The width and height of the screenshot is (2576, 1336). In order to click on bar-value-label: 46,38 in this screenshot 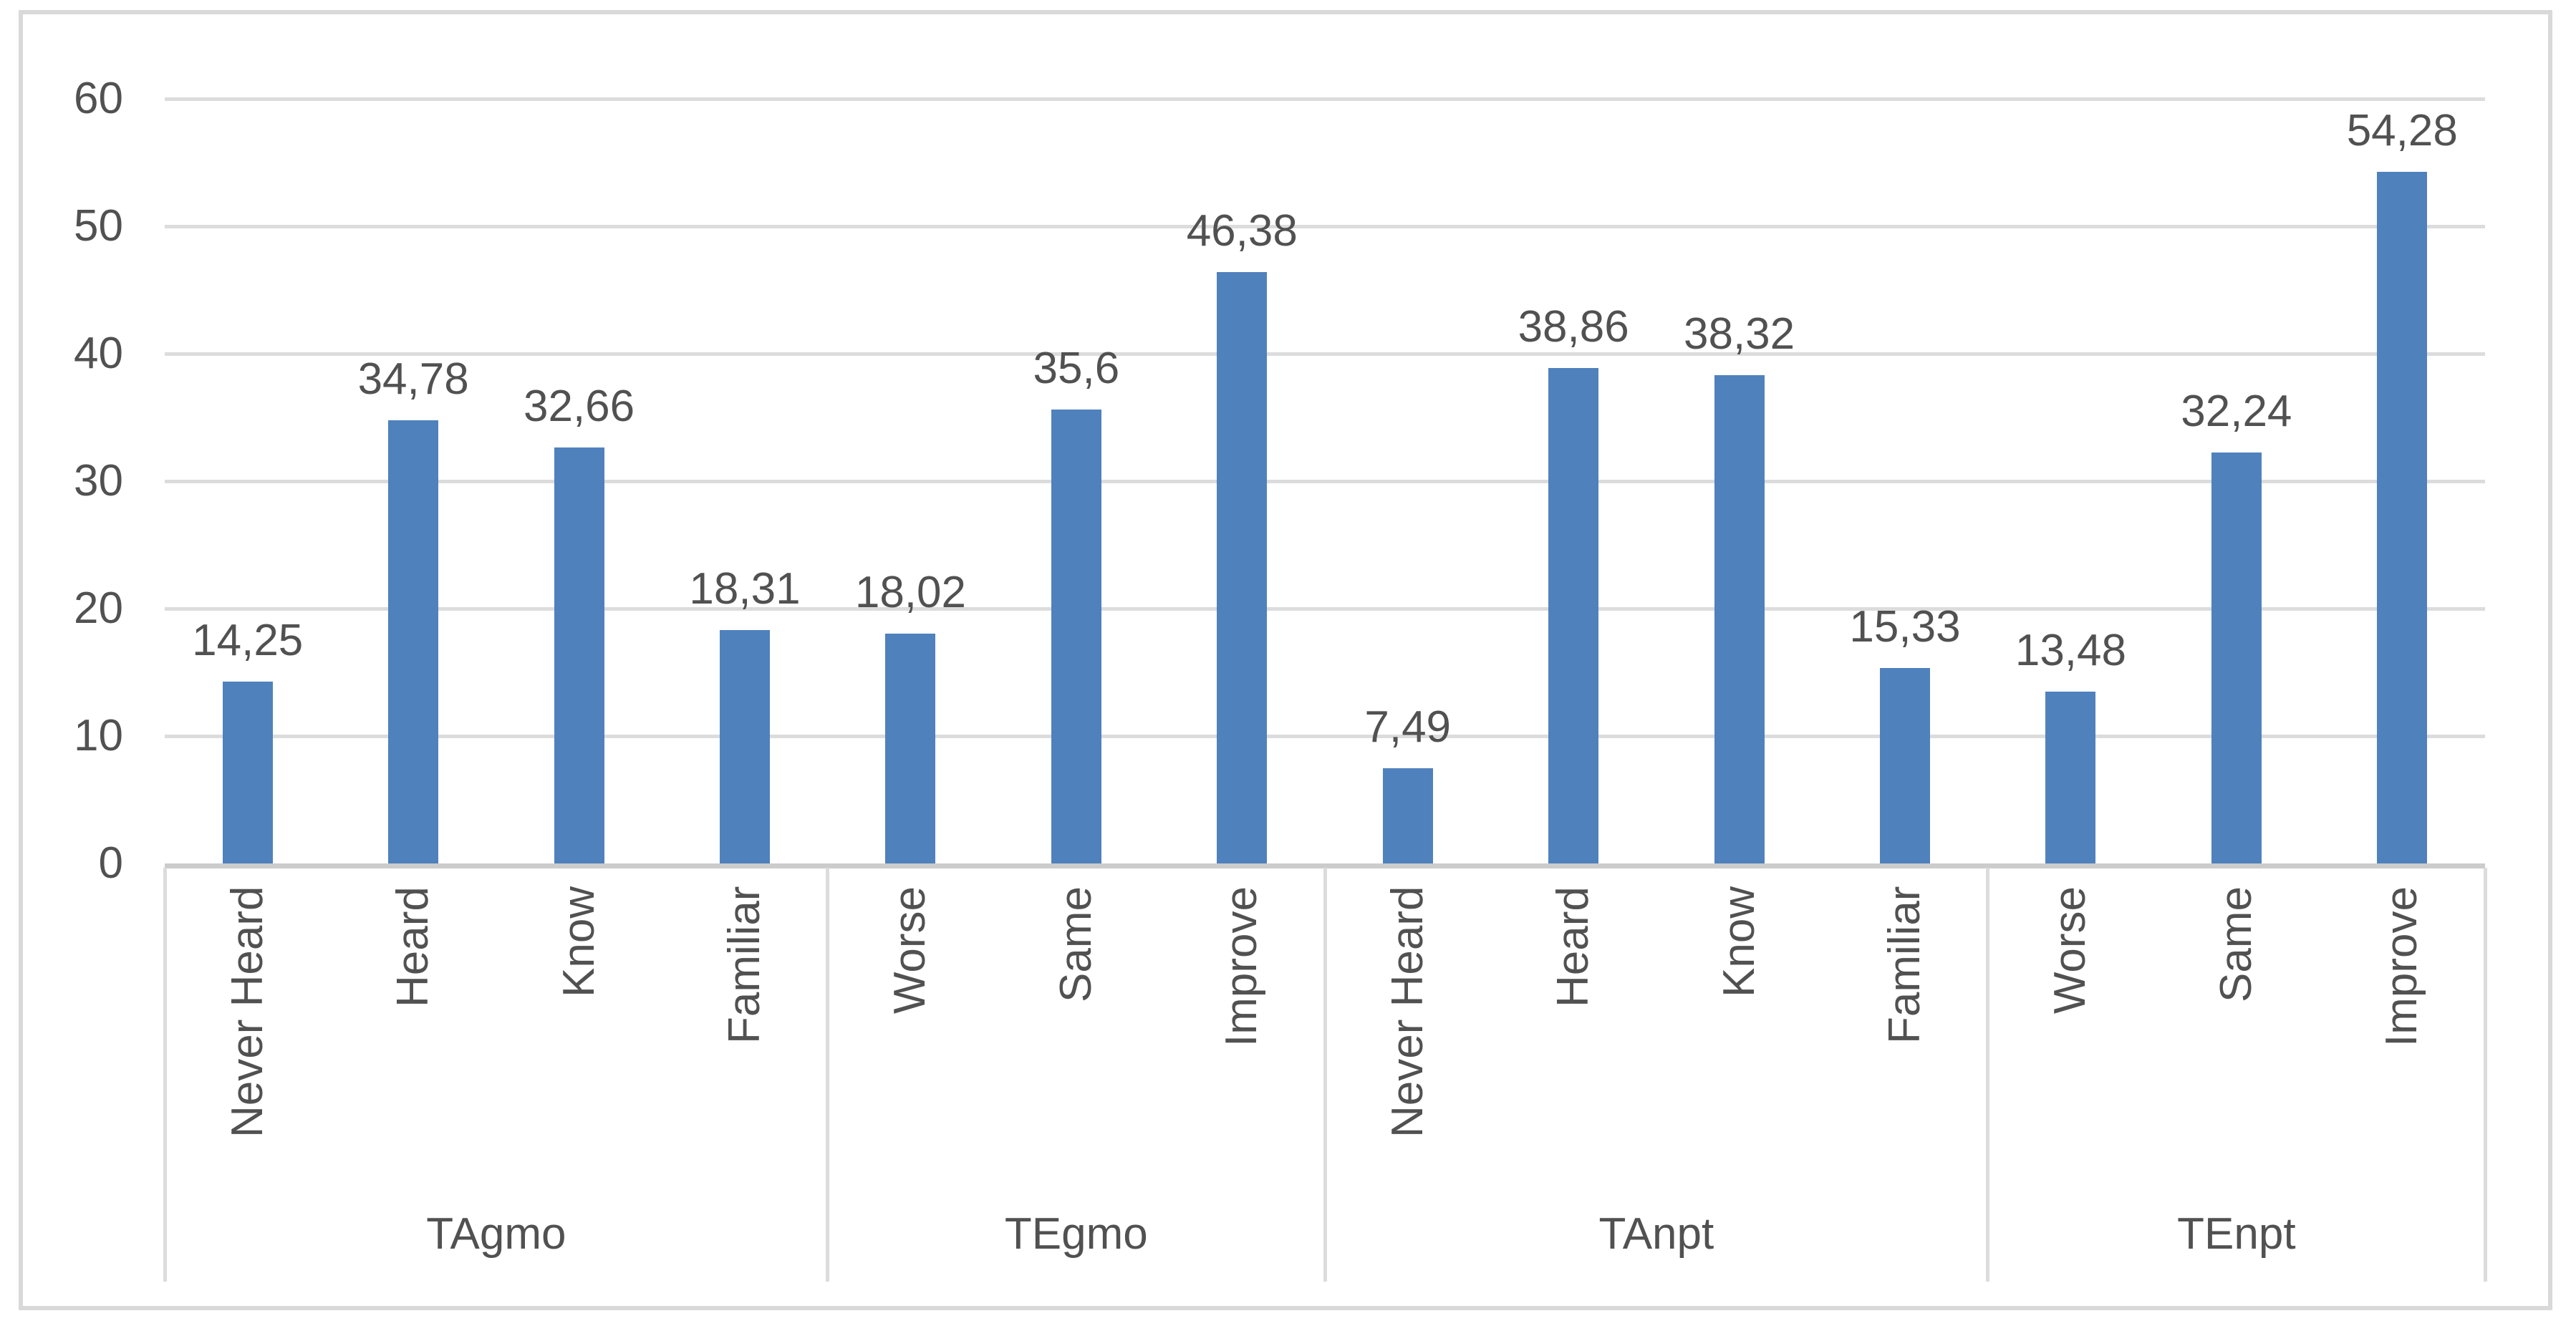, I will do `click(1242, 231)`.